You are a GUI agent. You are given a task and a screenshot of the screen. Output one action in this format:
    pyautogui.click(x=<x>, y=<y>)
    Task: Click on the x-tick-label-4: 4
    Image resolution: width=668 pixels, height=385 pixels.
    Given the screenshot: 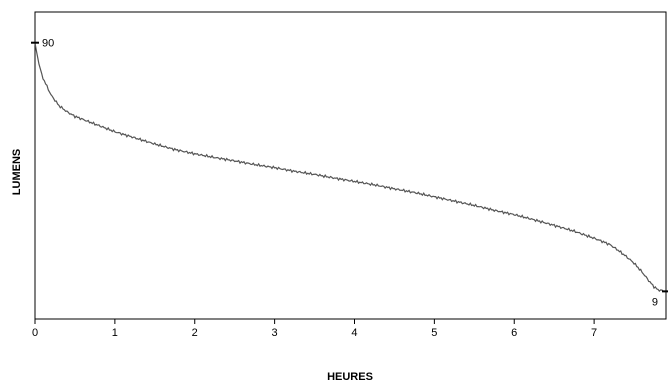 What is the action you would take?
    pyautogui.click(x=354, y=333)
    